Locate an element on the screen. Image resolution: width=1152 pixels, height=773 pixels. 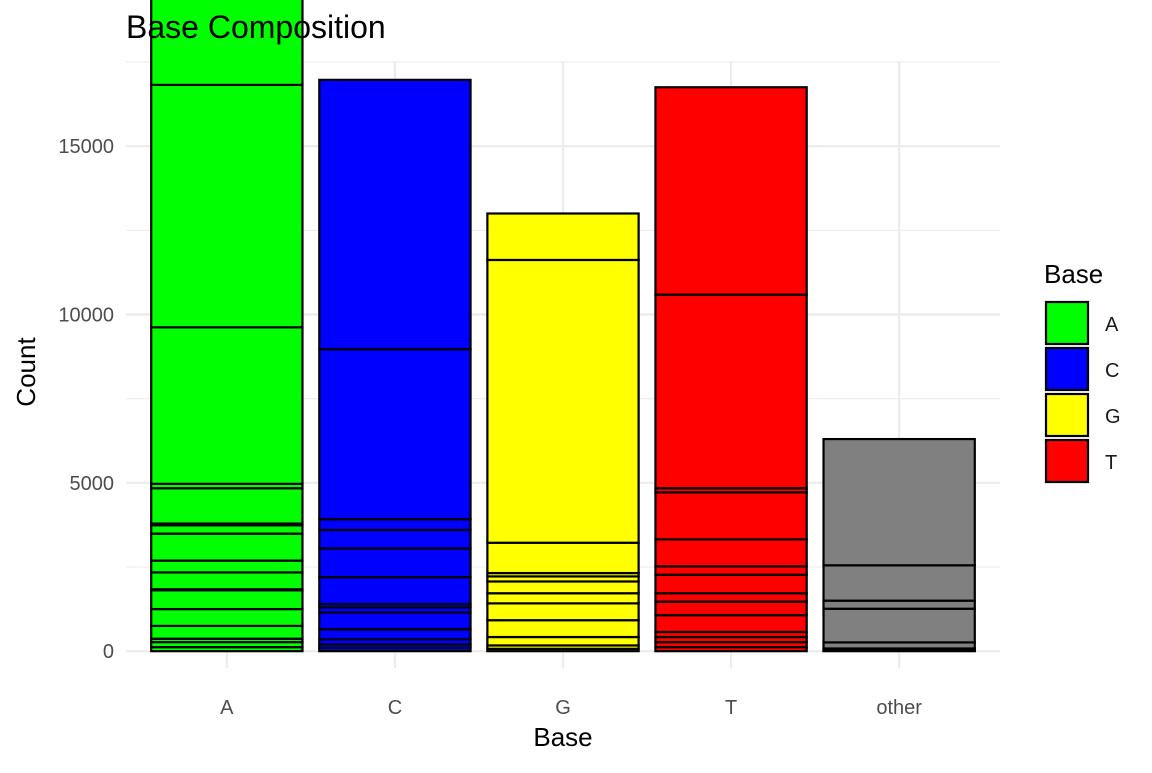
bar-A is located at coordinates (227, 326).